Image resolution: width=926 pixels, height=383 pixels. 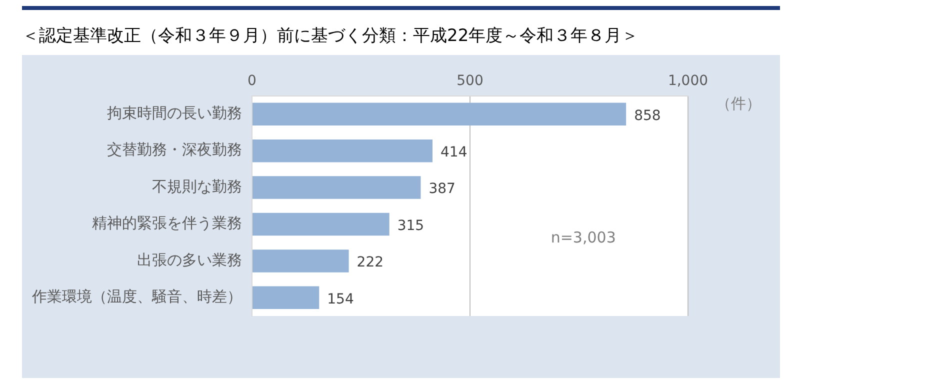 What do you see at coordinates (647, 116) in the screenshot?
I see `data-label: 858` at bounding box center [647, 116].